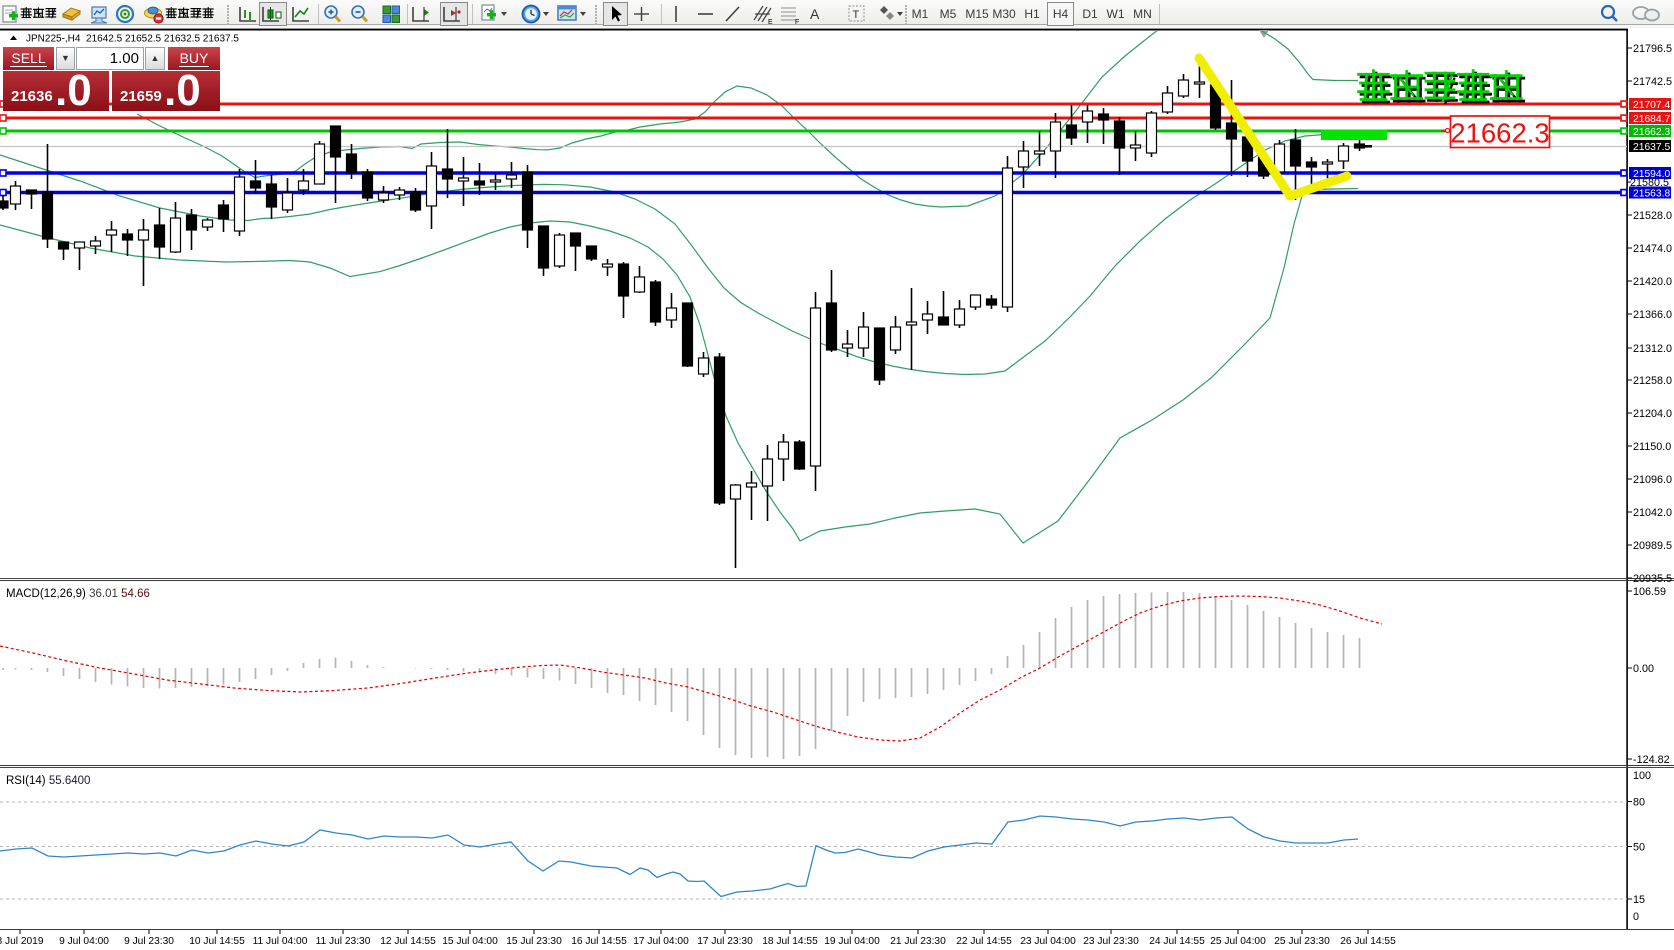  I want to click on svg-text: 20935.5, so click(1652, 579).